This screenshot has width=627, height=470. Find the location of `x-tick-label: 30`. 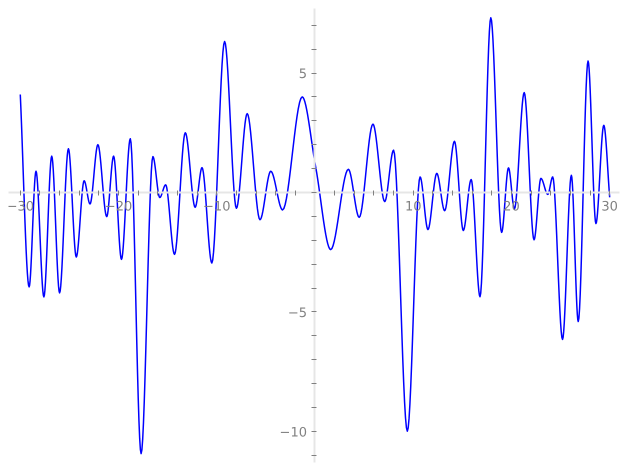

x-tick-label: 30 is located at coordinates (609, 206).